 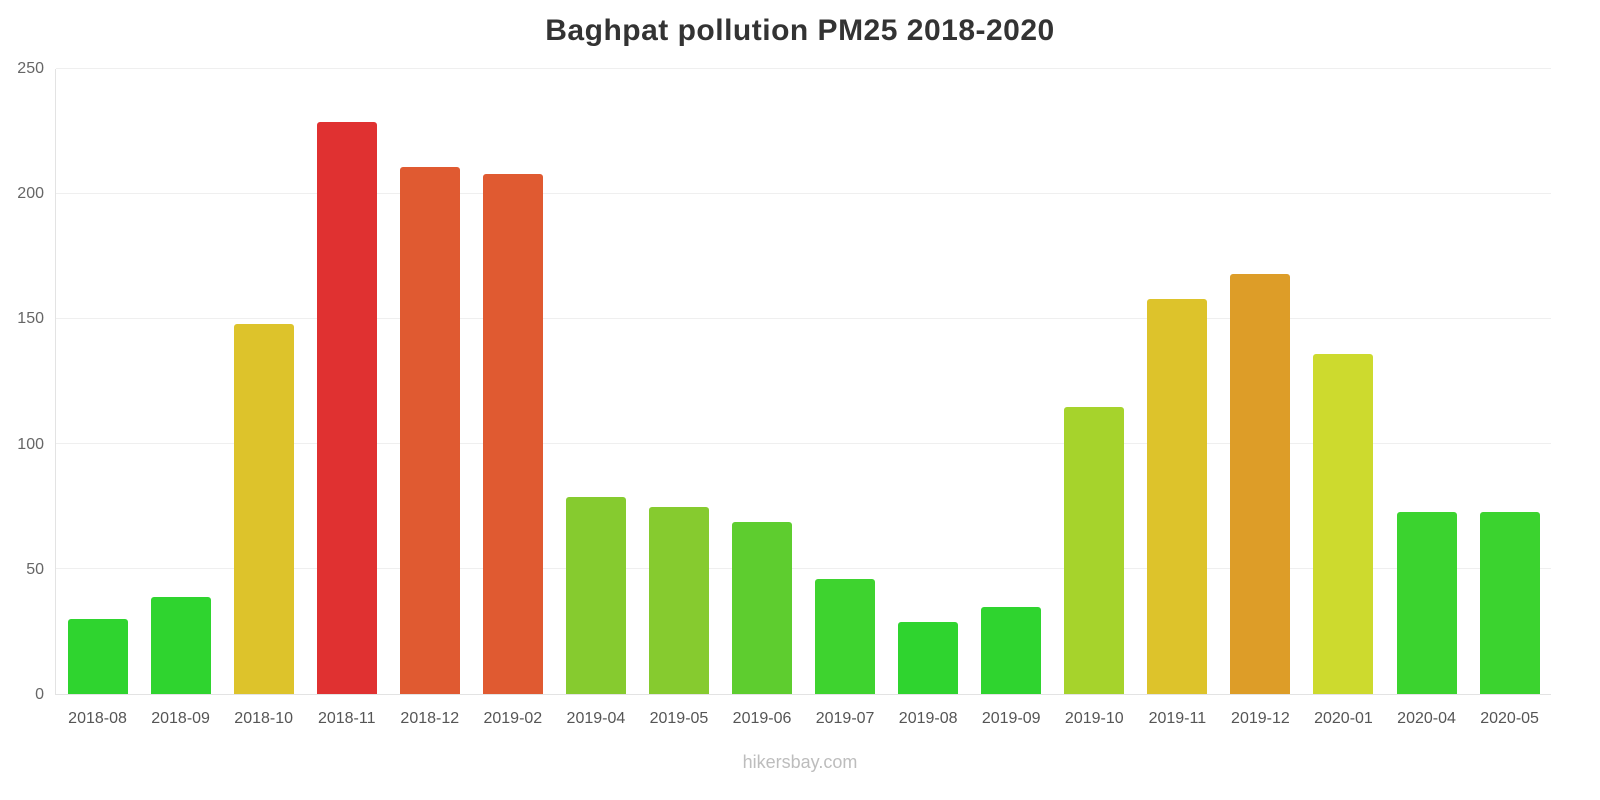 I want to click on x-tick-label: 2020-05, so click(x=1509, y=718).